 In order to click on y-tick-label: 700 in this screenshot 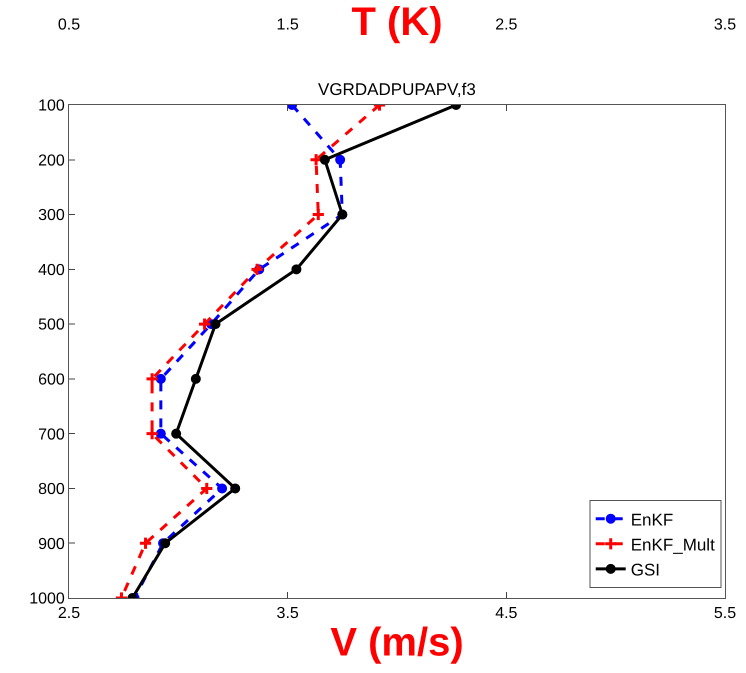, I will do `click(51, 435)`.